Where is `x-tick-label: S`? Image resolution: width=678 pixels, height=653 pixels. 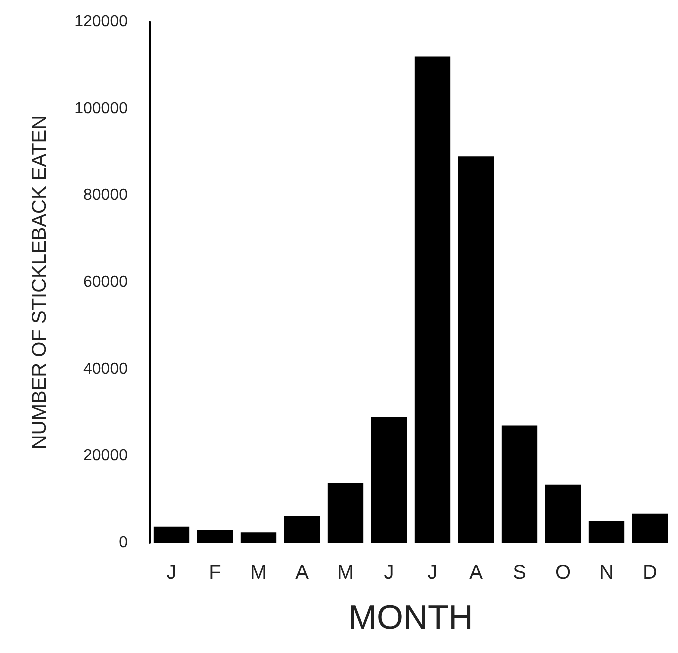
x-tick-label: S is located at coordinates (519, 573).